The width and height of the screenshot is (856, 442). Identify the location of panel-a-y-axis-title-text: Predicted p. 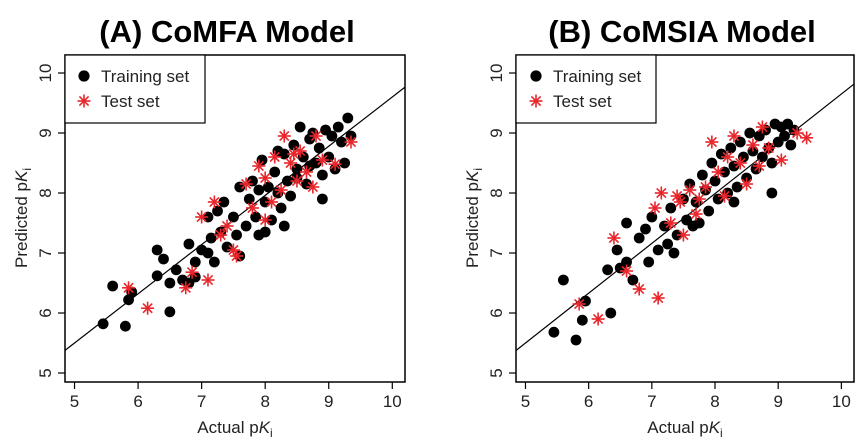
(21, 225).